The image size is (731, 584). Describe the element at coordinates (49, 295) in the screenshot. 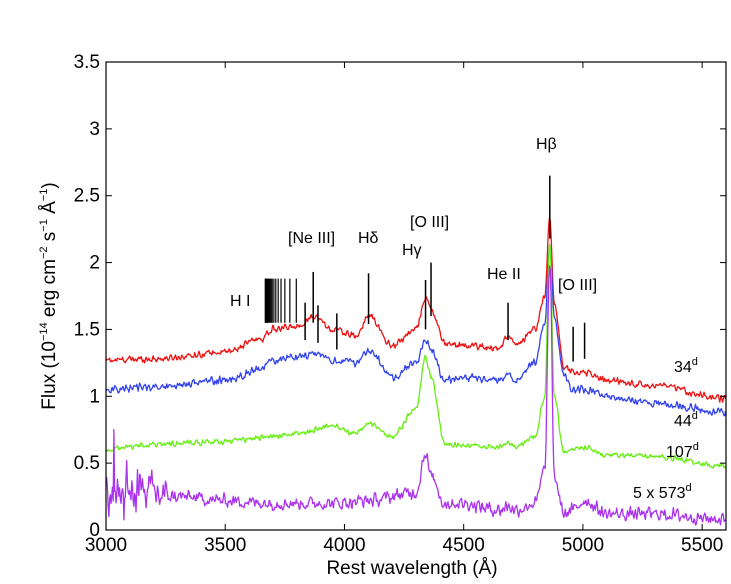

I see `y-axis-title: Flux (10−14 erg cm−2 s−1 Å−1)` at that location.